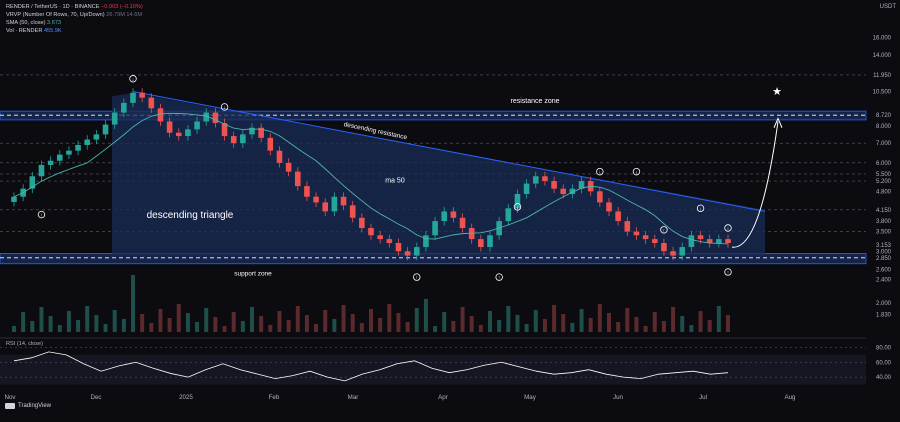 The image size is (900, 422). What do you see at coordinates (54, 23) in the screenshot?
I see `sma-value: 3.673` at bounding box center [54, 23].